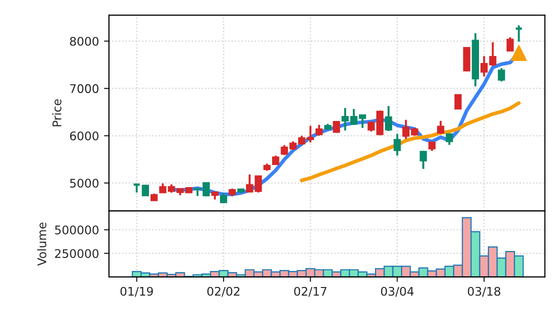  I want to click on x-tick-label: 03/04, so click(397, 291).